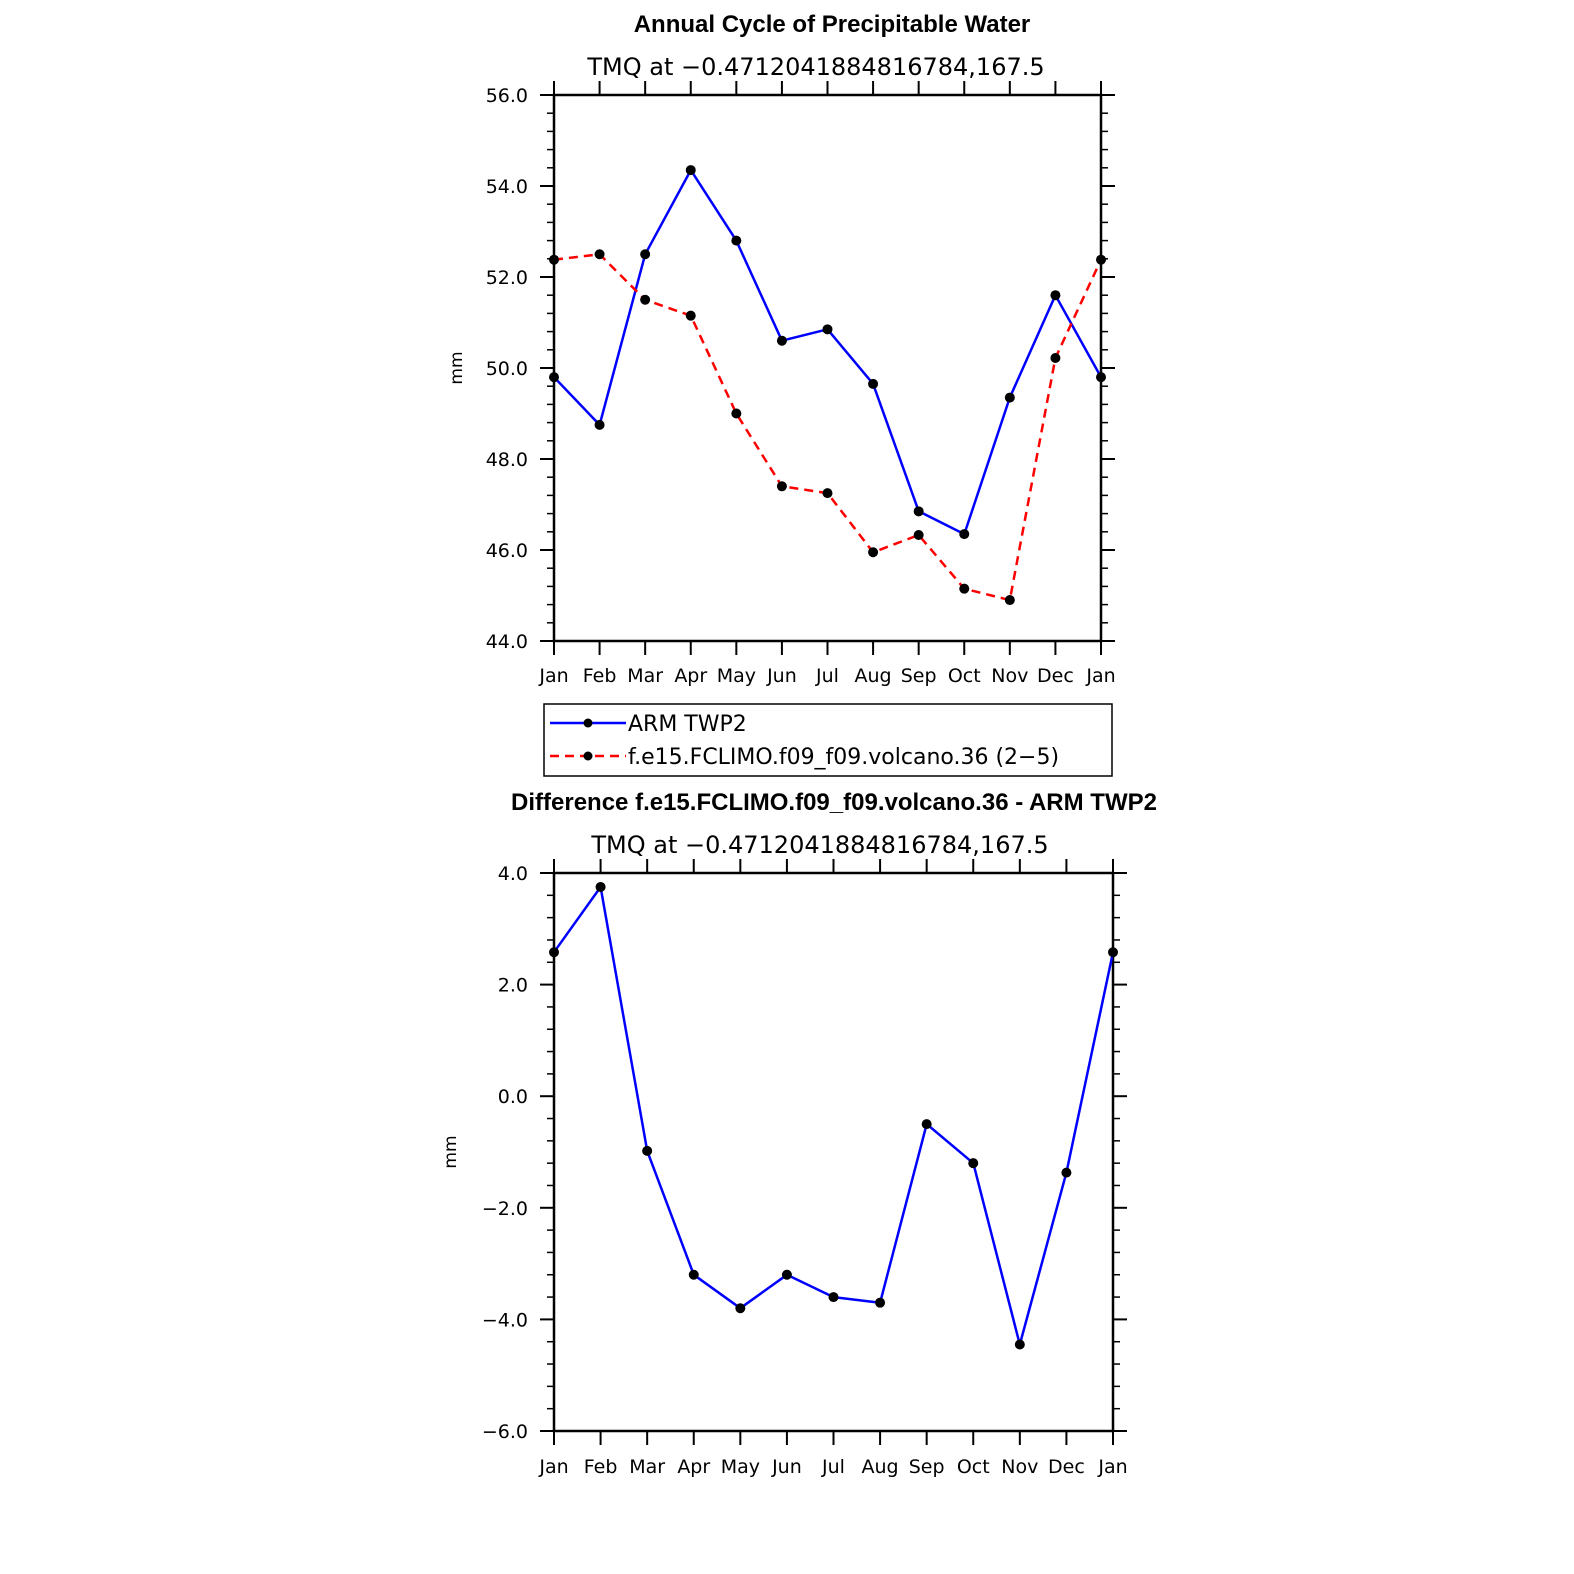 The image size is (1574, 1574). Describe the element at coordinates (786, 1467) in the screenshot. I see `bottom-xtick-label: Jun` at that location.